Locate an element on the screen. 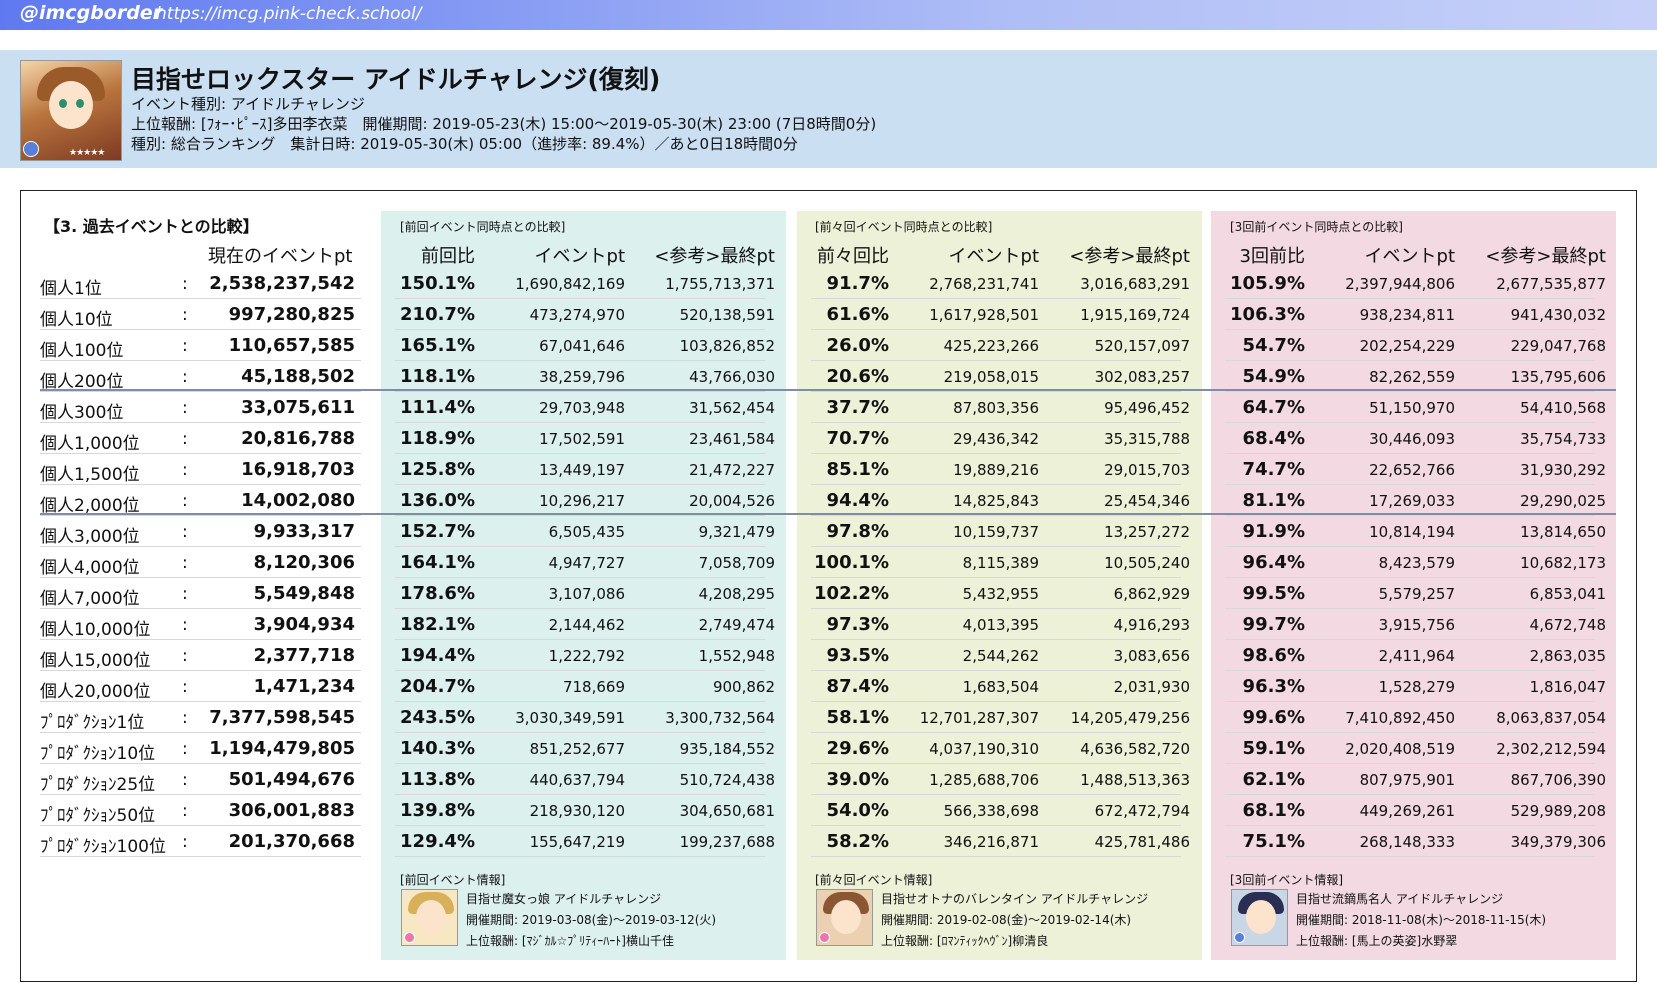 The width and height of the screenshot is (1657, 1002). group-label-previous: [前回イベント同時点との比較] is located at coordinates (483, 227).